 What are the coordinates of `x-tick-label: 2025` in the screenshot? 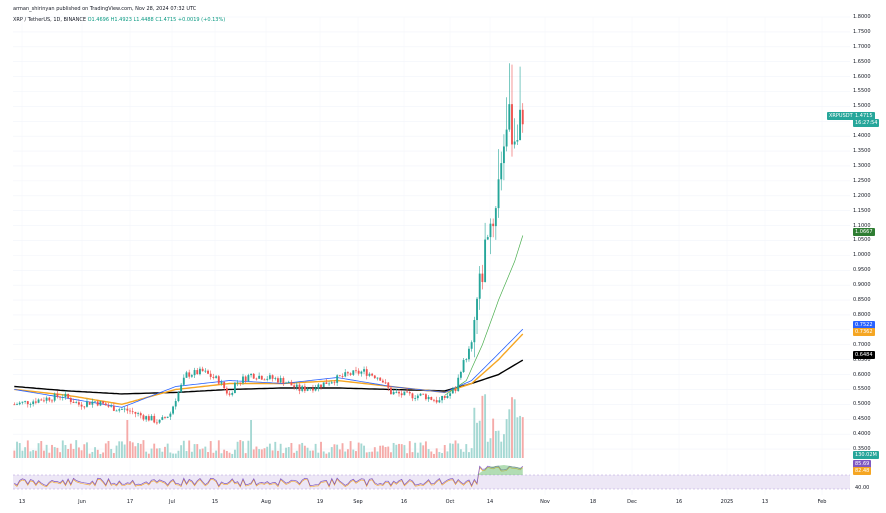 It's located at (727, 502).